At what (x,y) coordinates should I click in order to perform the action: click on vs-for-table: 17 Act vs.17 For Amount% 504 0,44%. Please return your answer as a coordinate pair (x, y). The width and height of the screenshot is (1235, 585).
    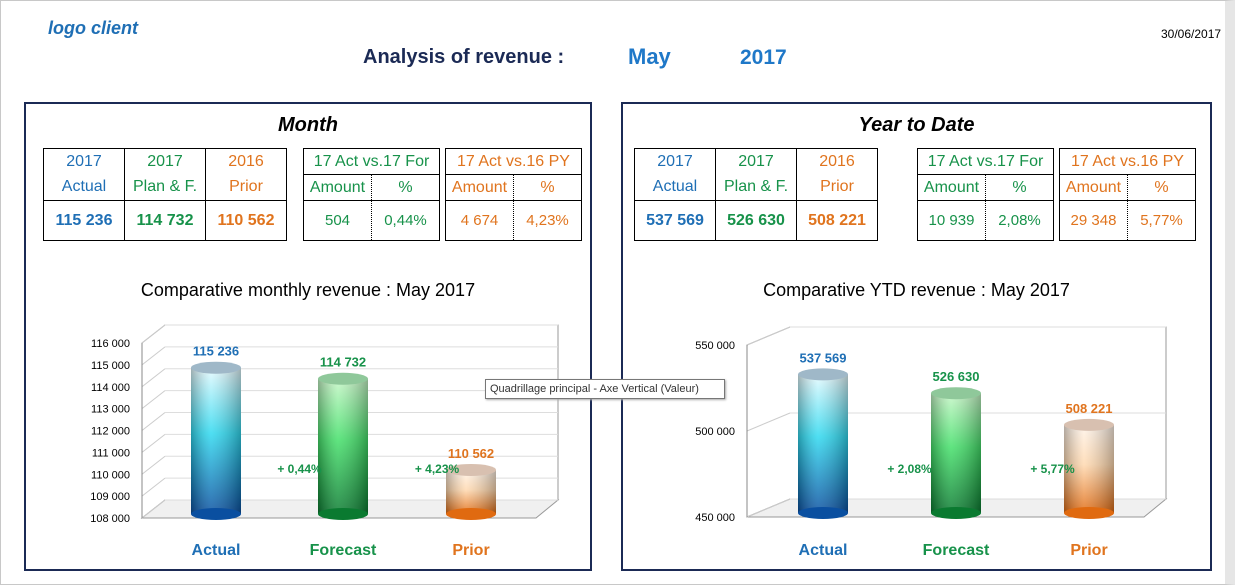
    Looking at the image, I should click on (371, 194).